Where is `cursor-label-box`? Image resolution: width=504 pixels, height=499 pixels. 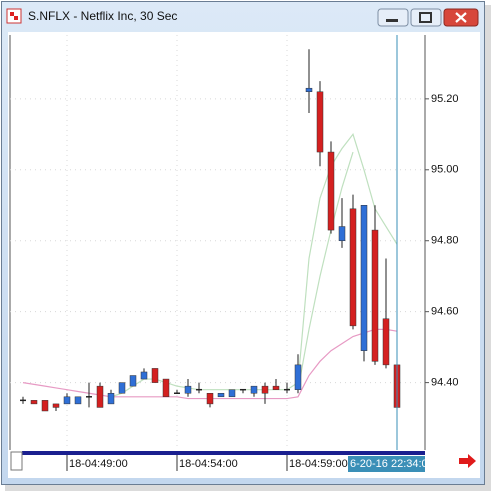
cursor-label-box is located at coordinates (386, 464).